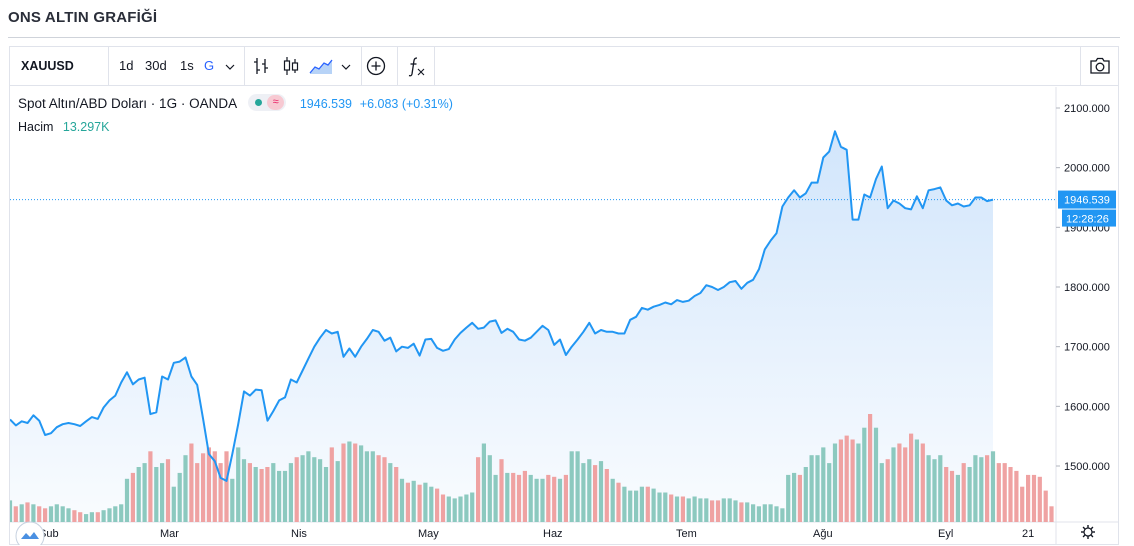  I want to click on legend-symbol: Spot Altın/ABD Doları · 1G · OANDA, so click(127, 104).